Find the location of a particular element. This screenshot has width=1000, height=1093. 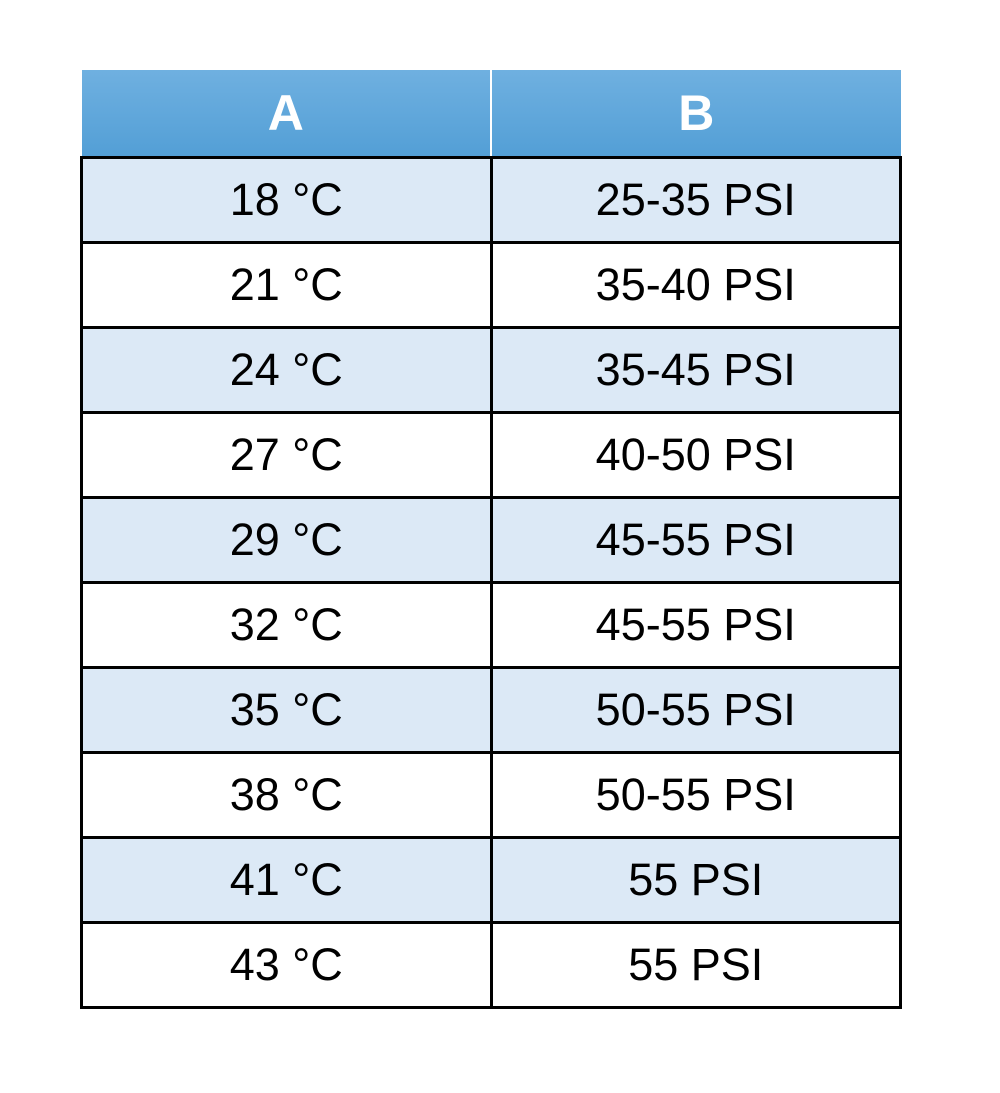

cell-pressure: 25-35 PSI is located at coordinates (695, 200).